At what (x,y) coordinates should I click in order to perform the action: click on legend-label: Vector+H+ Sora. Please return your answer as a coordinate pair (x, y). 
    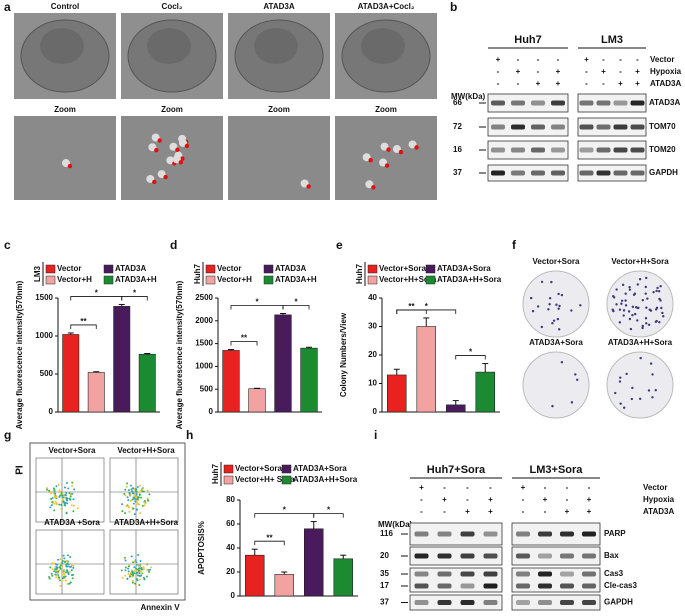
    Looking at the image, I should click on (265, 479).